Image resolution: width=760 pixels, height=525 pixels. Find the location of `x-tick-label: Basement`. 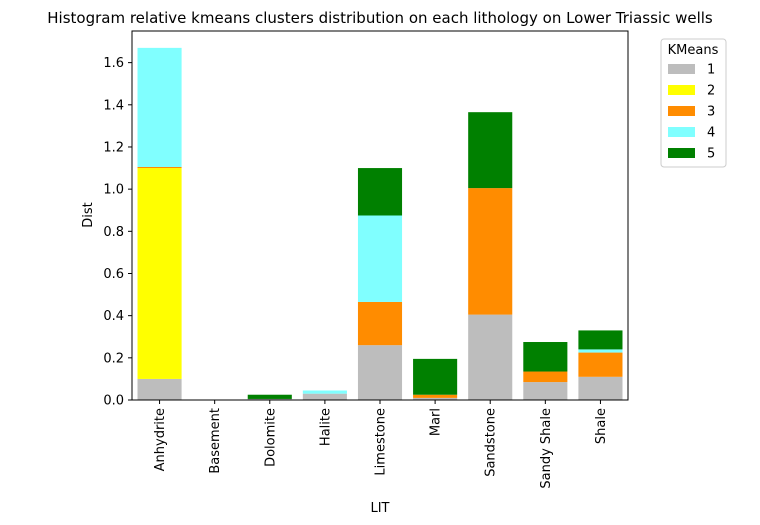

x-tick-label: Basement is located at coordinates (215, 441).